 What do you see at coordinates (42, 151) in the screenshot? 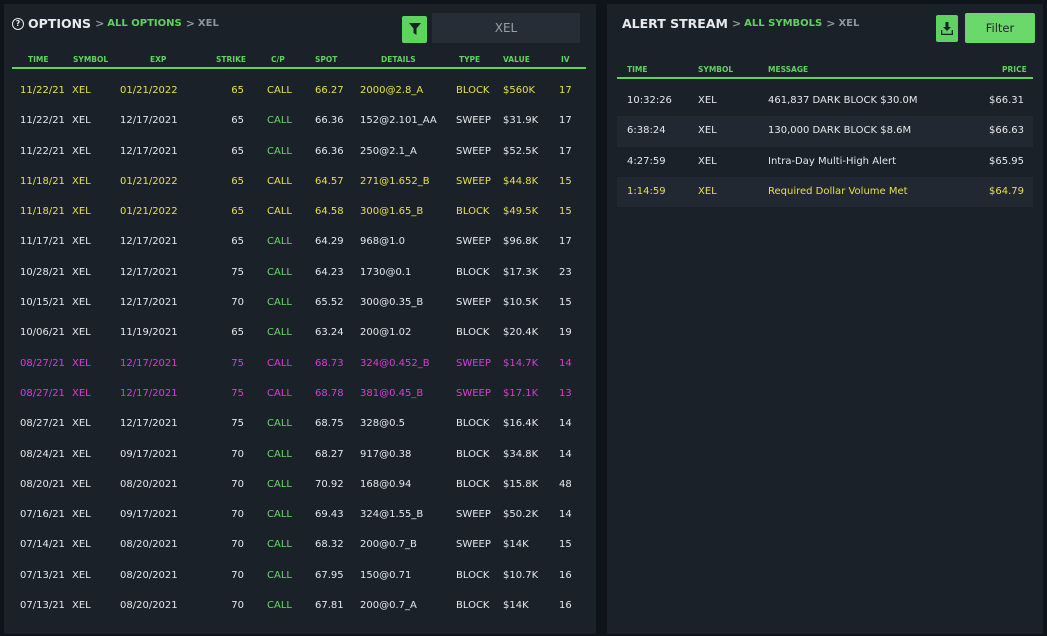
I see `time-cell: 11/22/21` at bounding box center [42, 151].